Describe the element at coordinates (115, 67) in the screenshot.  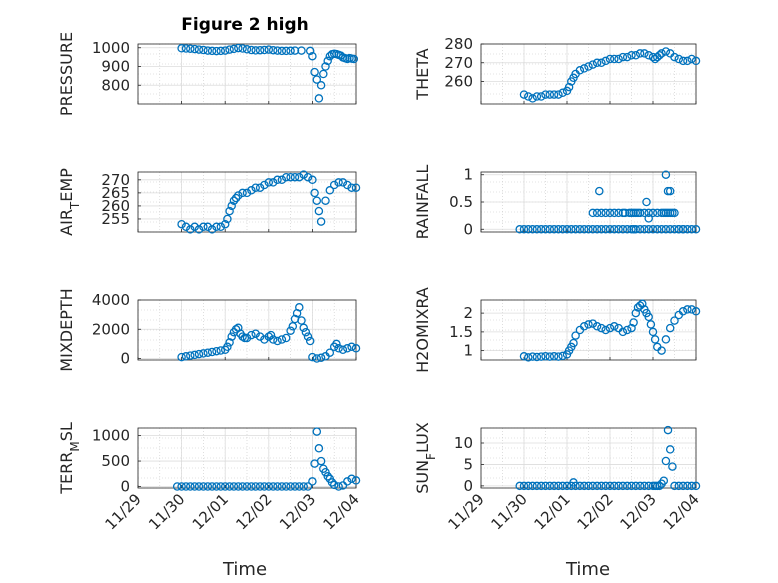
I see `y-tick-label: 900` at that location.